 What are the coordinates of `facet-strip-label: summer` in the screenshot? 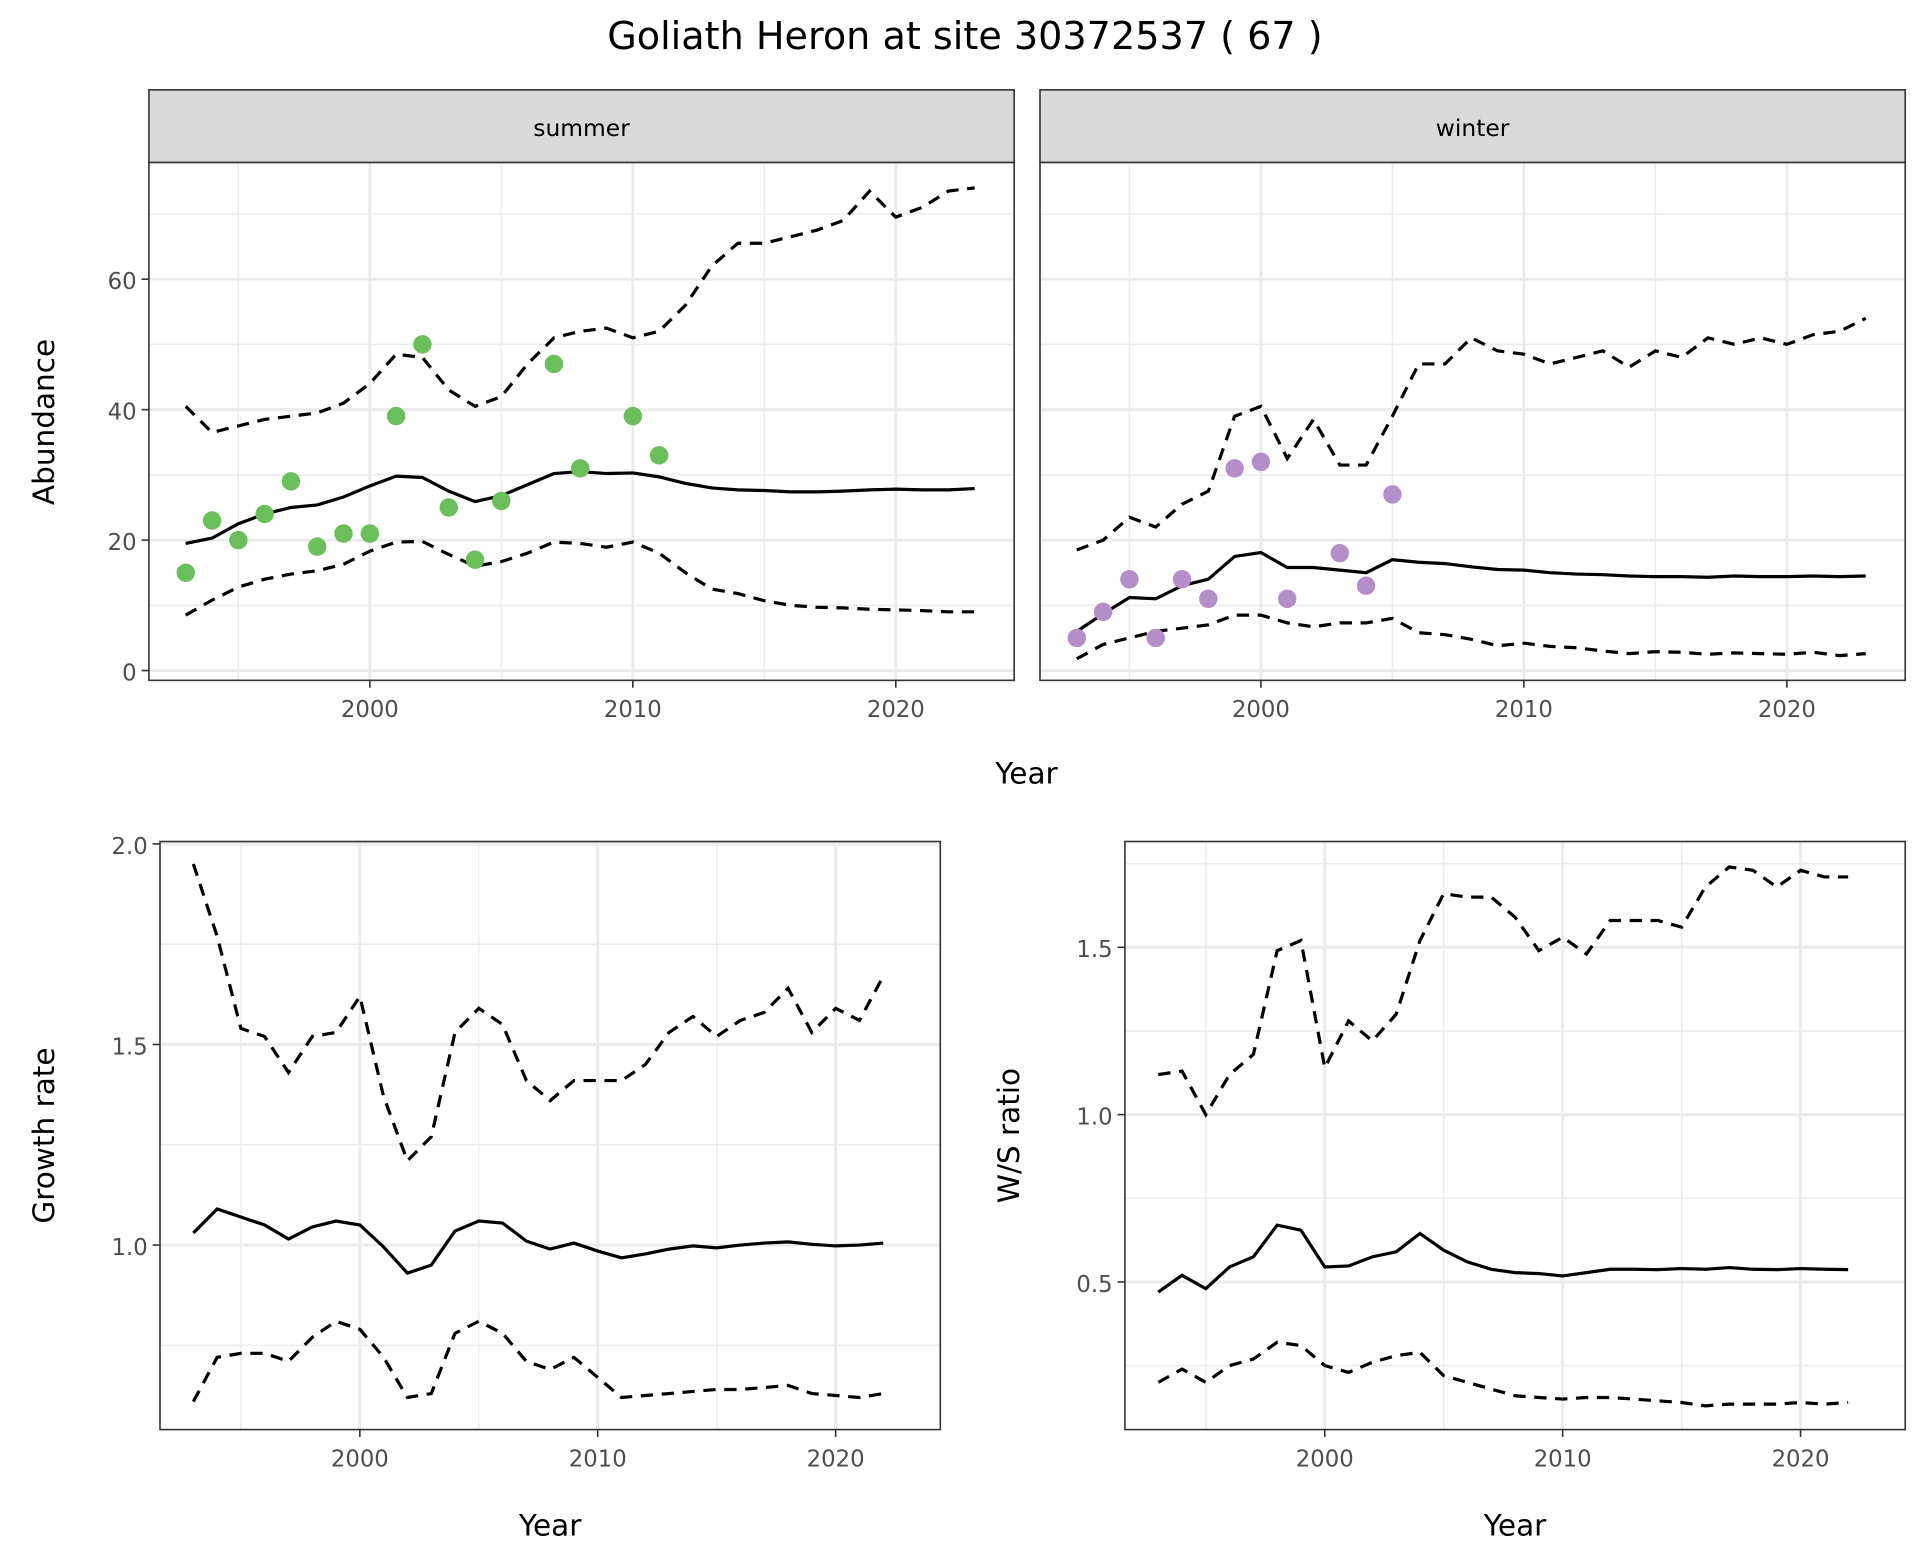 It's located at (581, 128).